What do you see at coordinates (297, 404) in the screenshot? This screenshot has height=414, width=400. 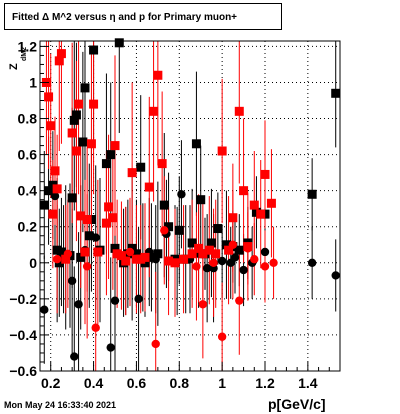 I see `x-axis-label: p[GeV/c]` at bounding box center [297, 404].